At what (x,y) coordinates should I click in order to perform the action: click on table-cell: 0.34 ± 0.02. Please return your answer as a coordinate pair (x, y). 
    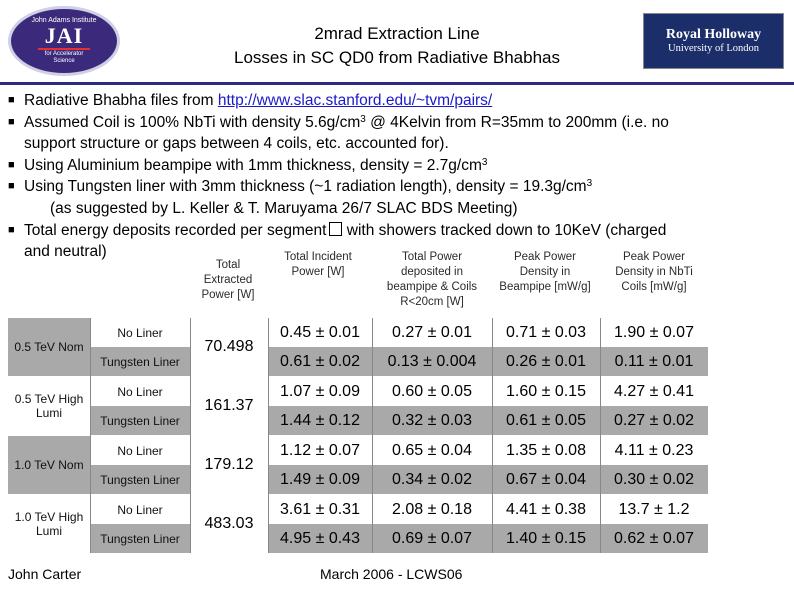
    Looking at the image, I should click on (432, 479).